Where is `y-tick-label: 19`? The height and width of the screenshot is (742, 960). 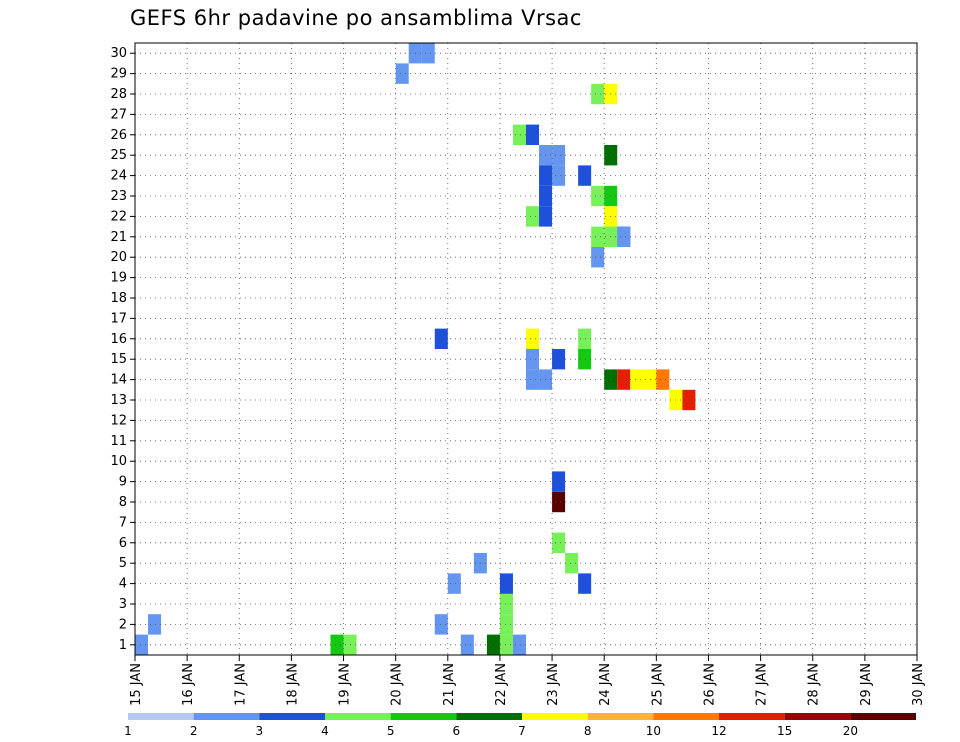
y-tick-label: 19 is located at coordinates (118, 278).